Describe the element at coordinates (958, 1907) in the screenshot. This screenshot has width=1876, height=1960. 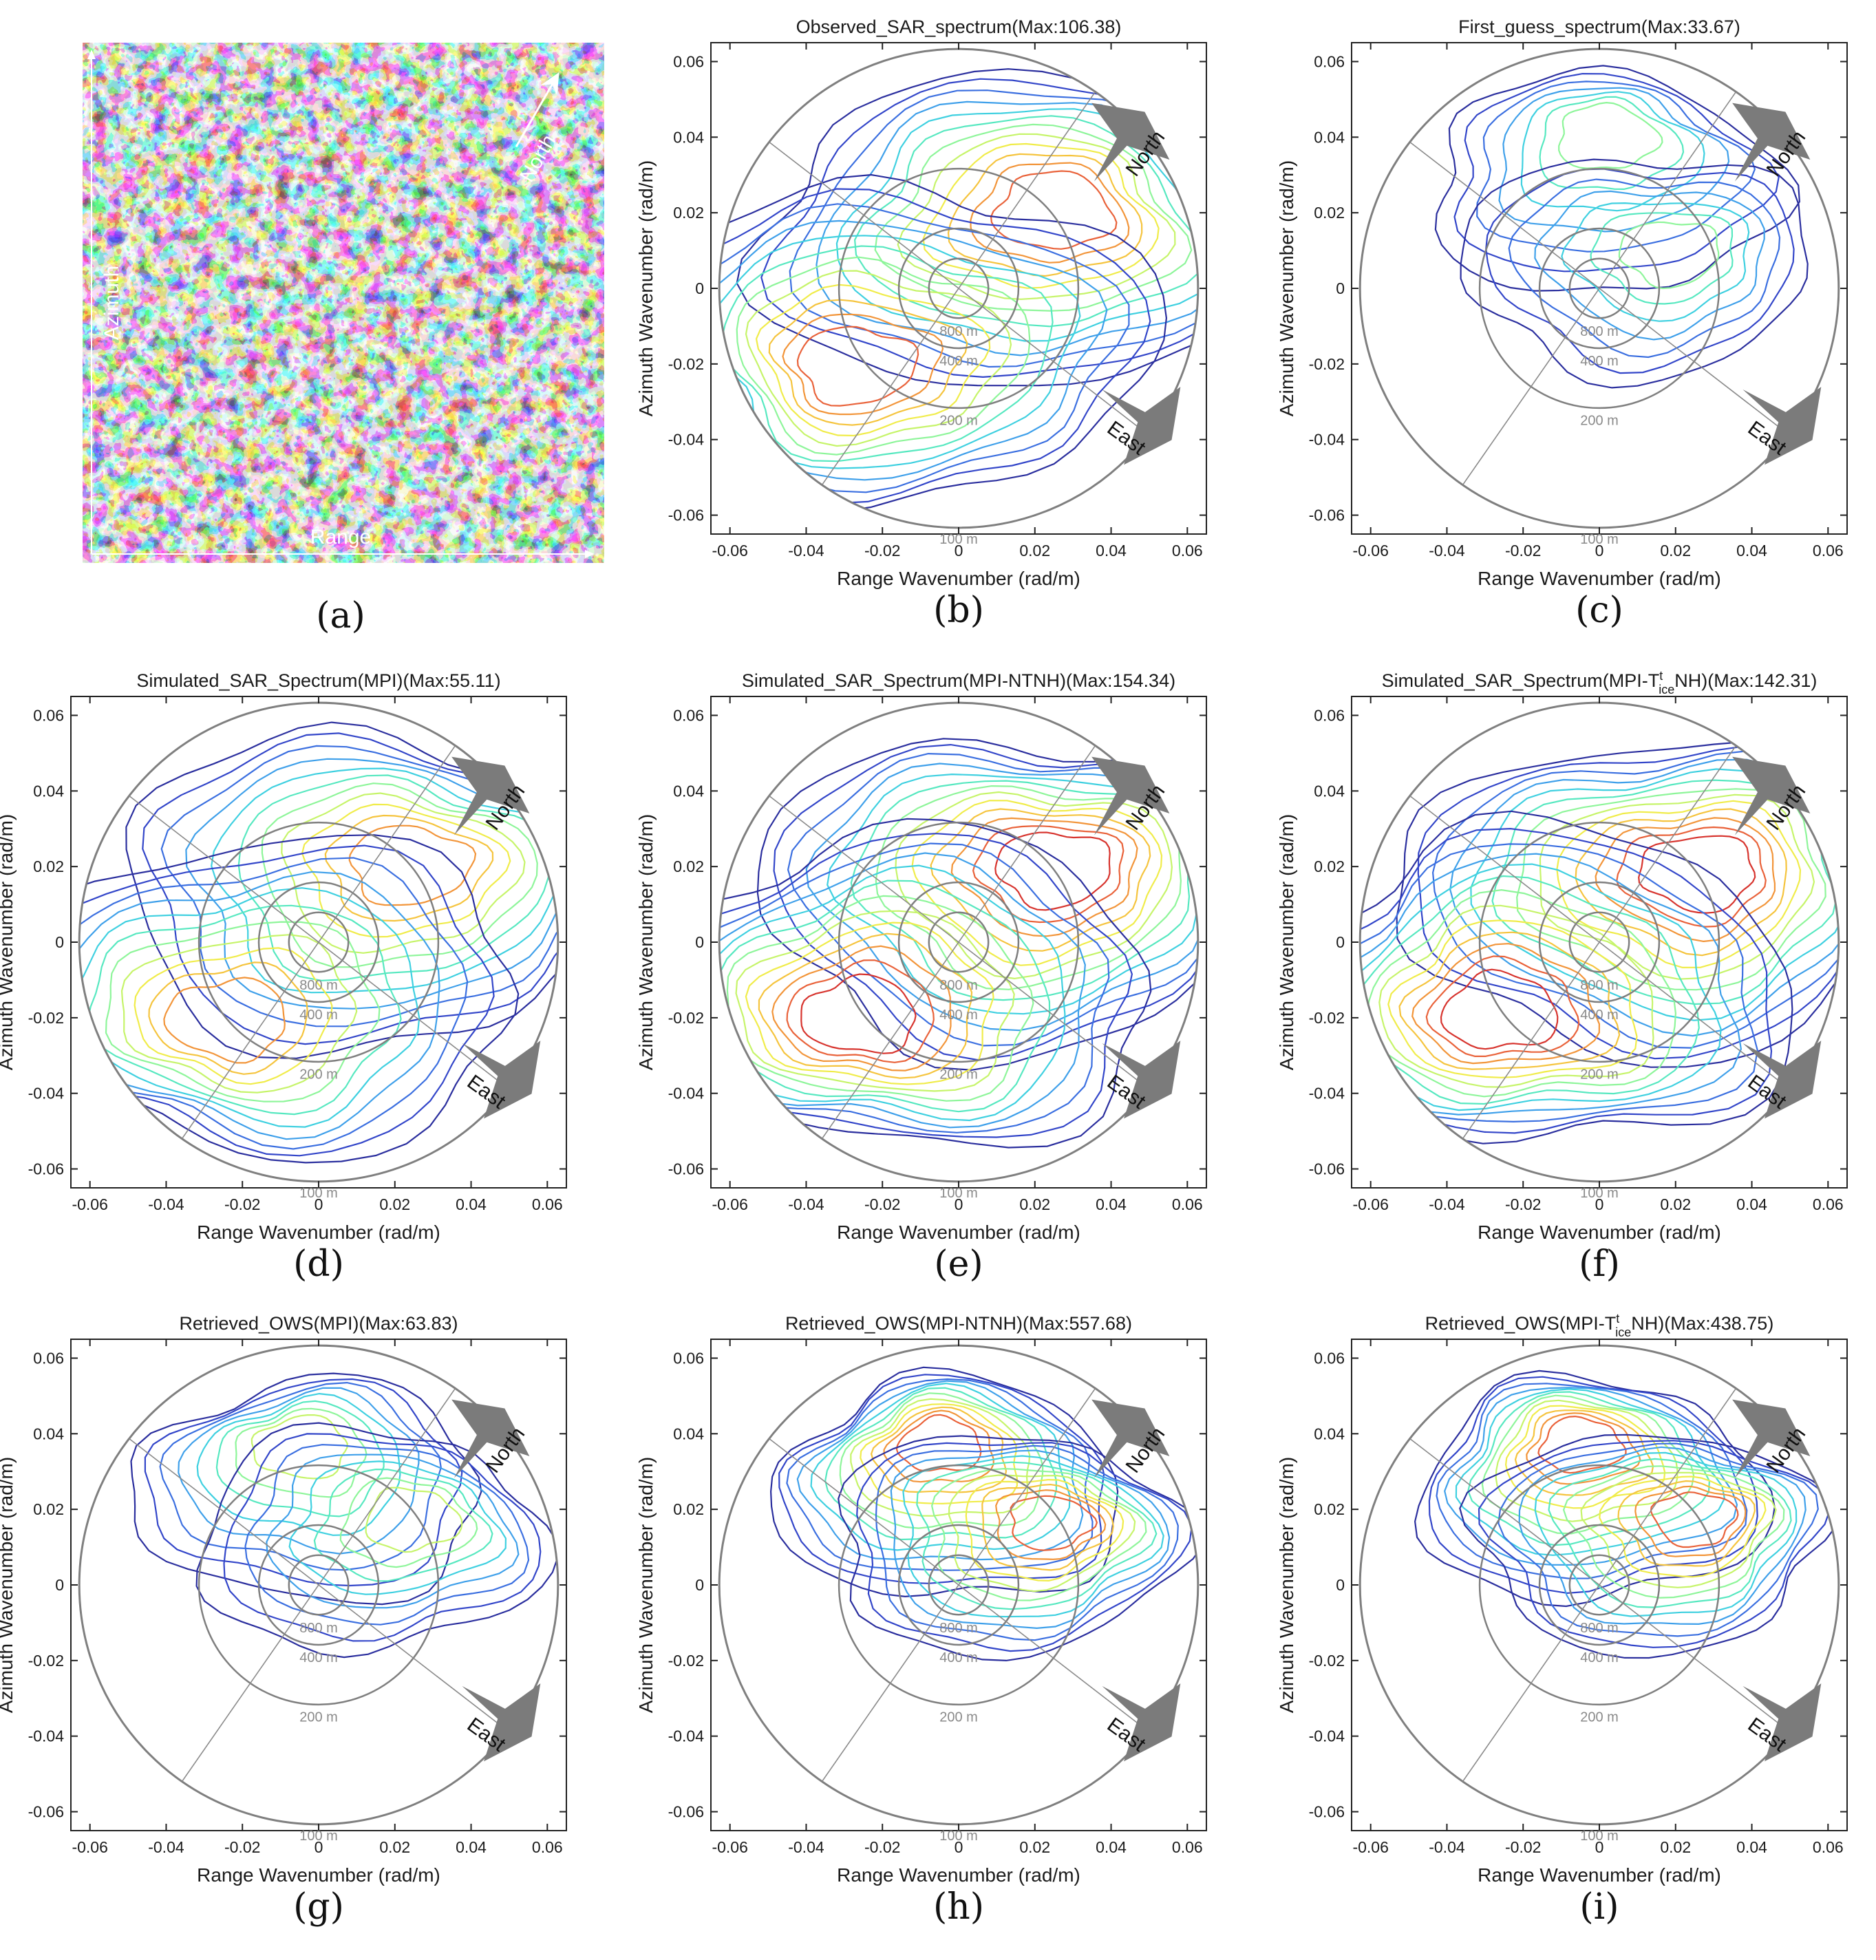
I see `panel-letter: (h)` at that location.